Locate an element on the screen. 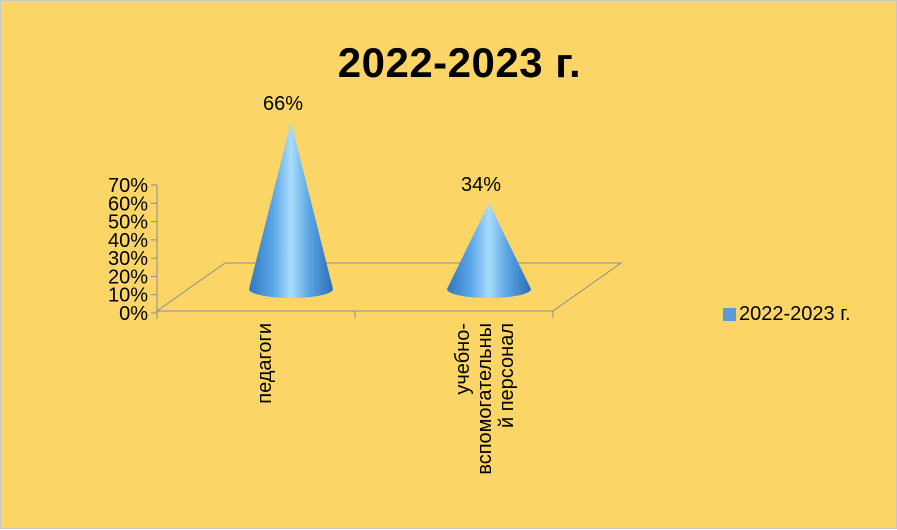 This screenshot has height=530, width=897. data-label: 34% is located at coordinates (481, 185).